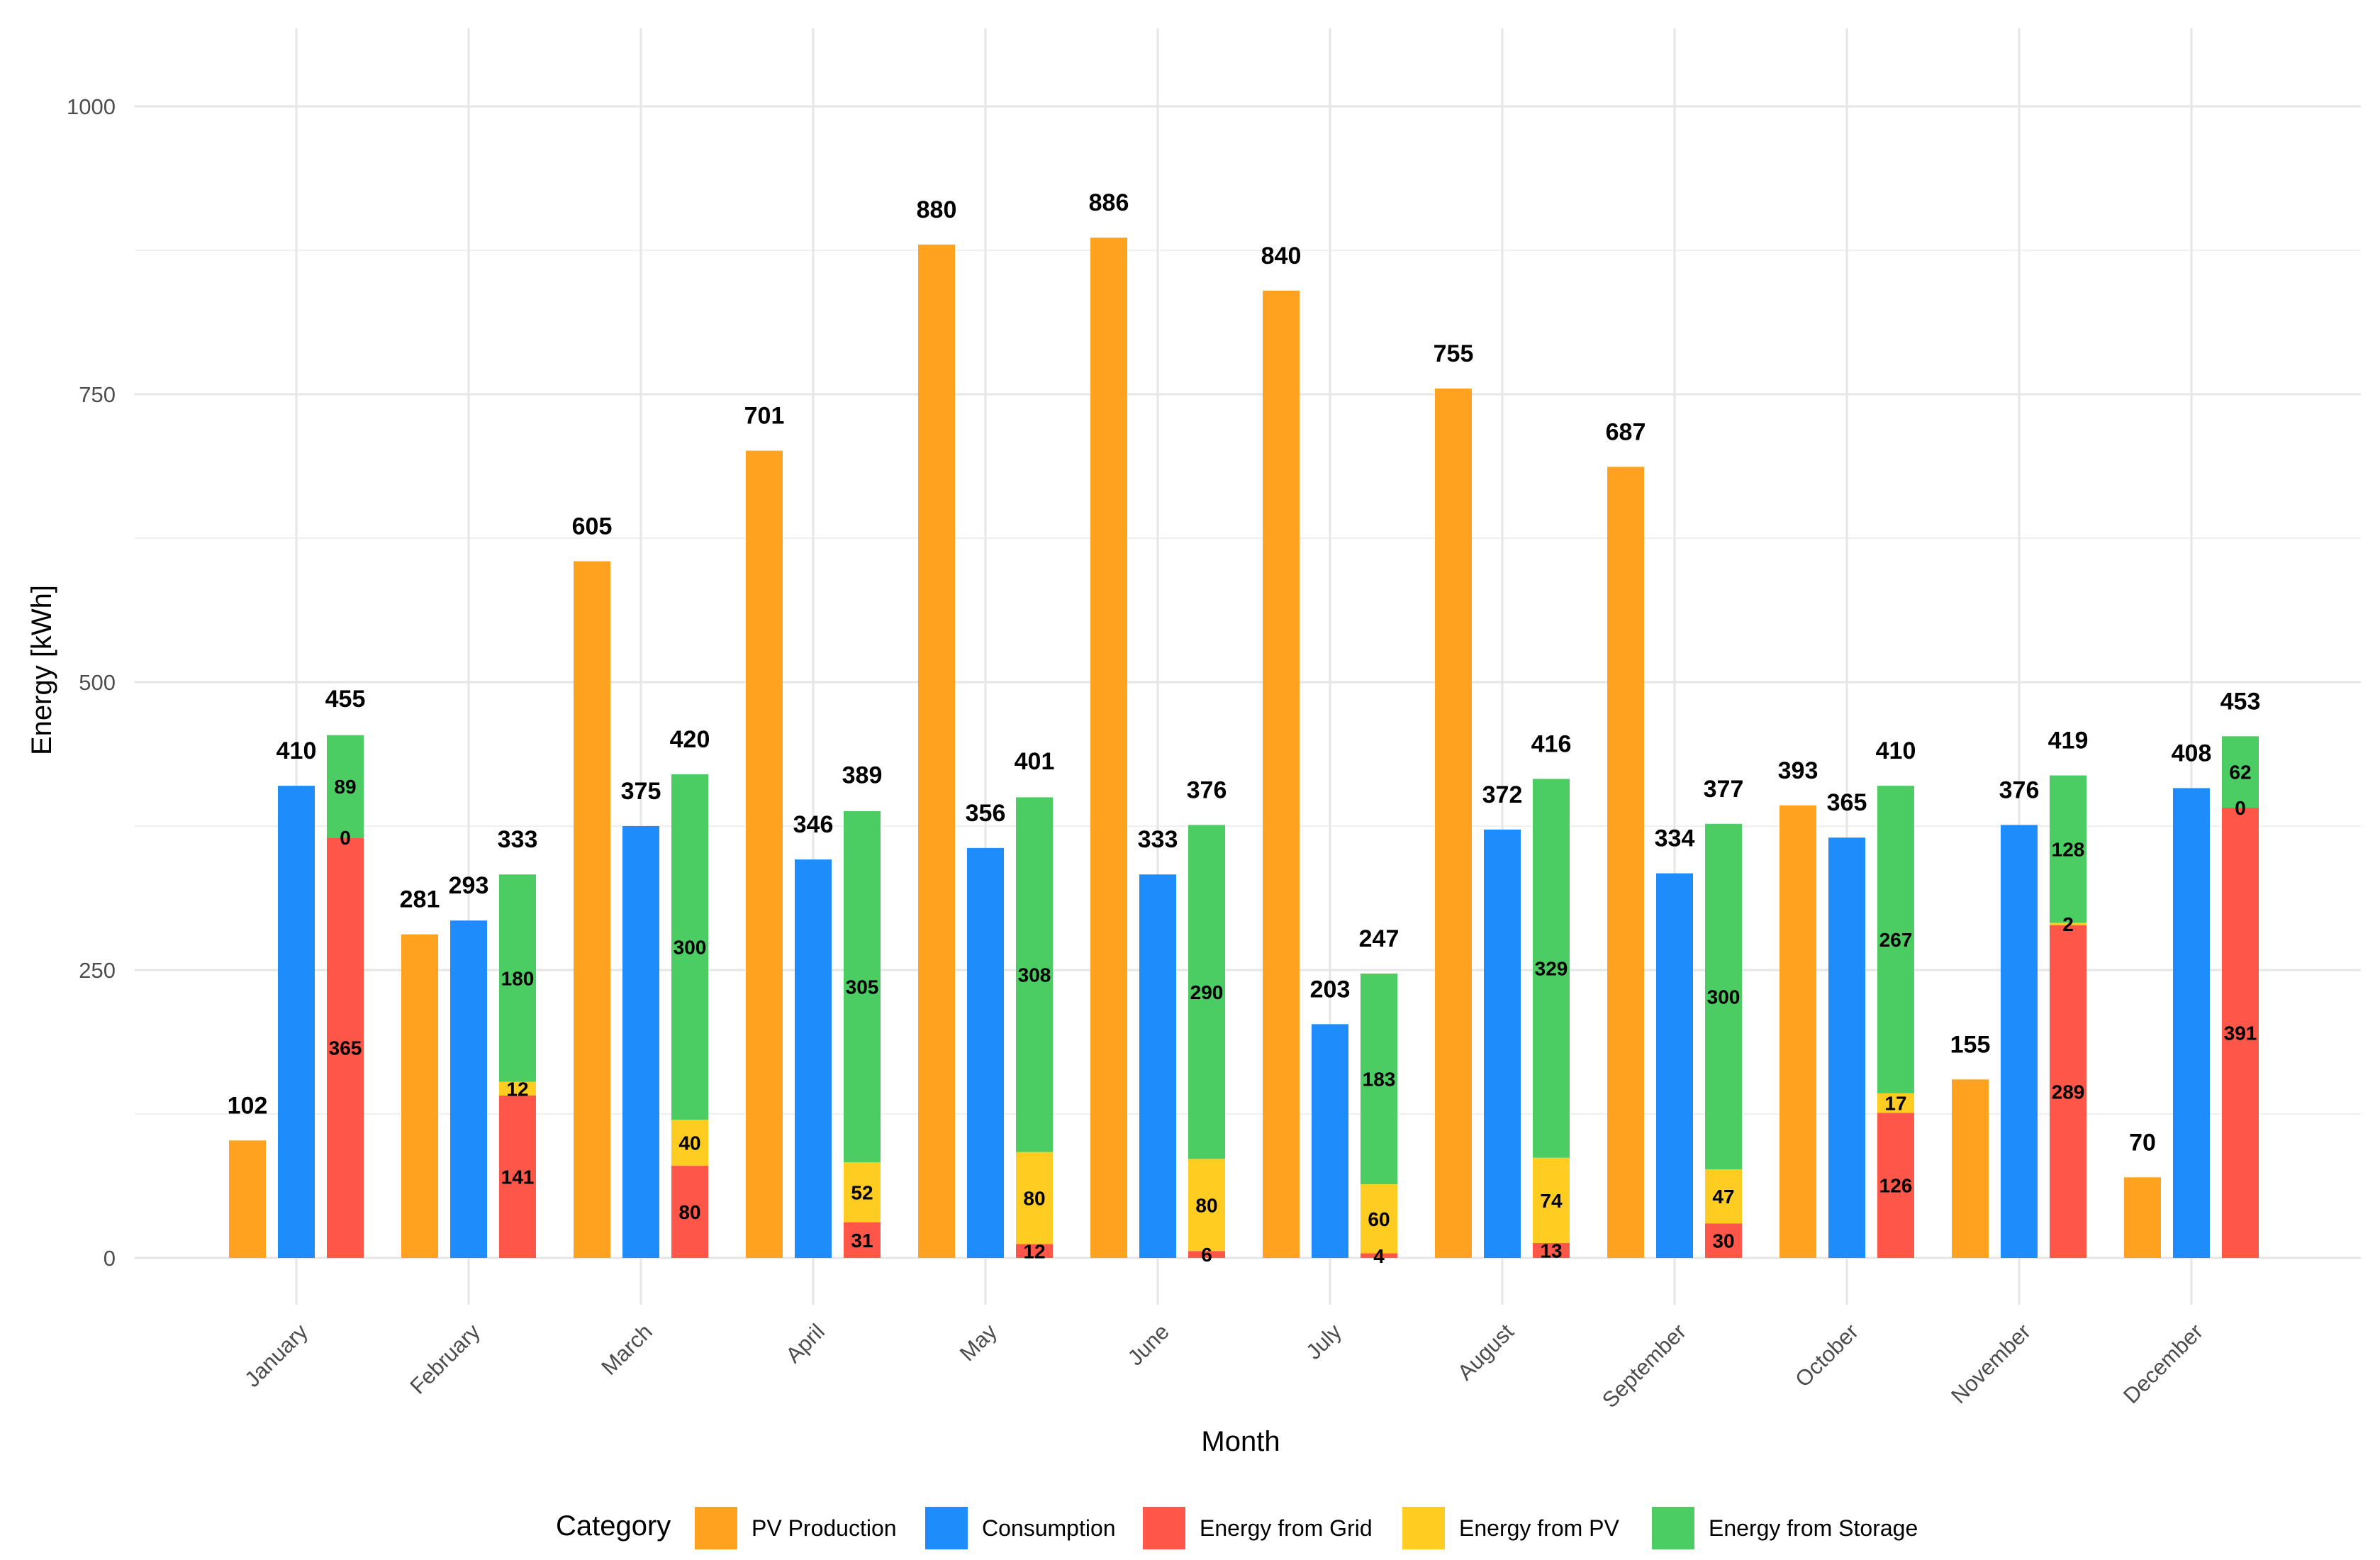 This screenshot has width=2380, height=1560. Describe the element at coordinates (2068, 741) in the screenshot. I see `label-stack-total: 419` at that location.